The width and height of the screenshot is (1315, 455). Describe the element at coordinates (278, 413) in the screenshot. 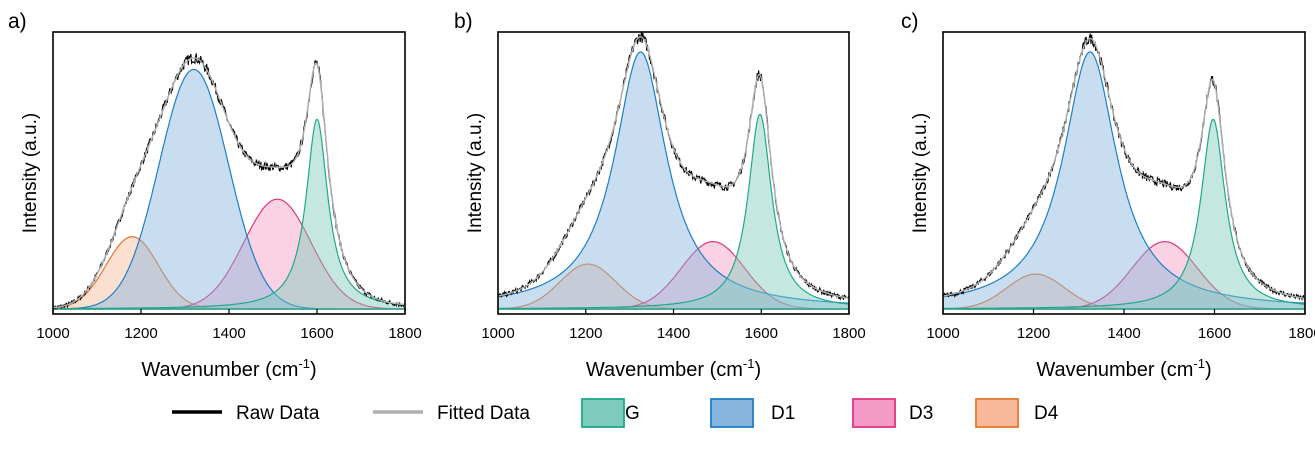

I see `legend-label-raw-data: Raw Data` at that location.